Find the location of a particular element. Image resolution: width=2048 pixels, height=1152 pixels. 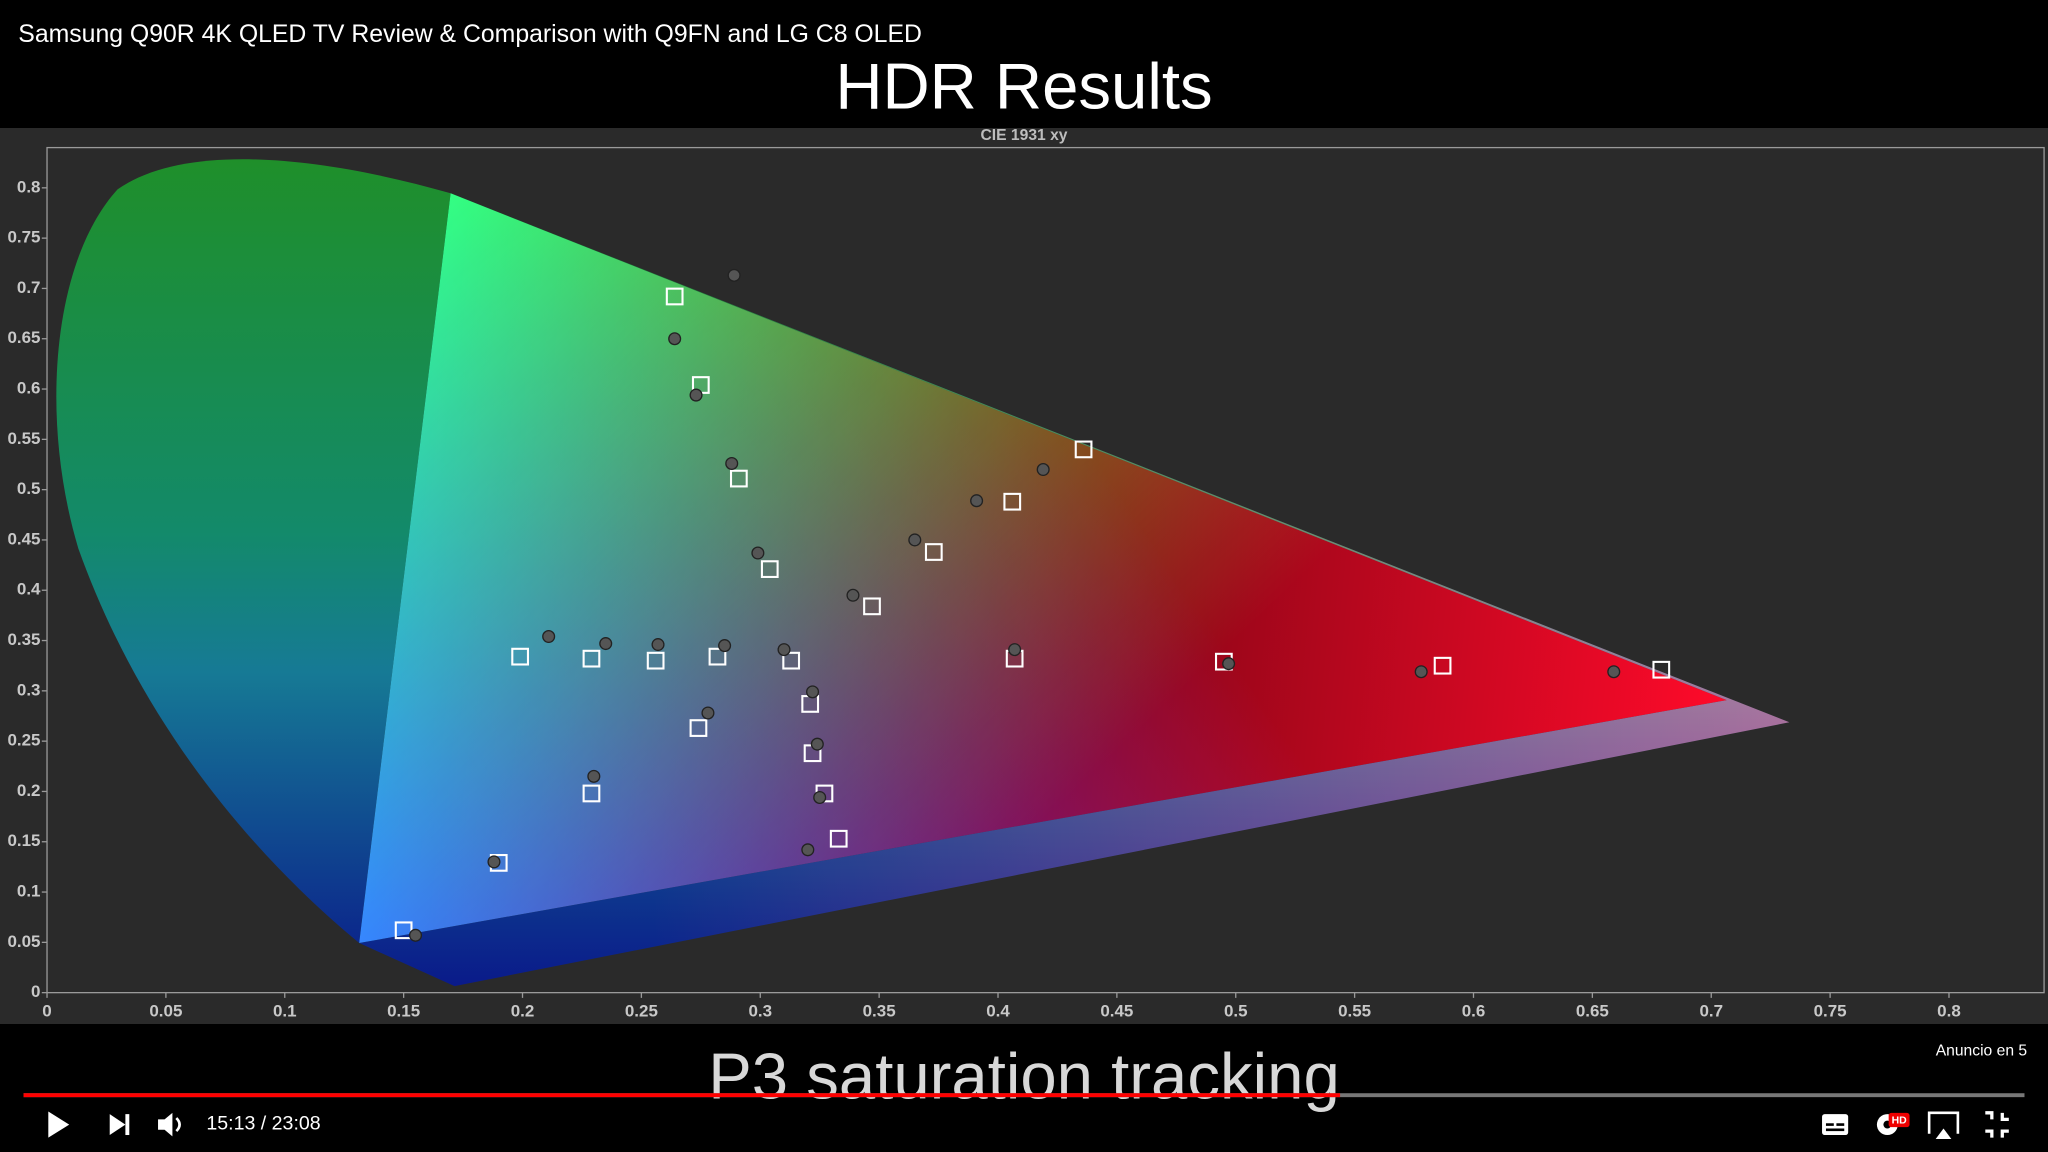

y-tick-label: 0.8 is located at coordinates (29, 186).